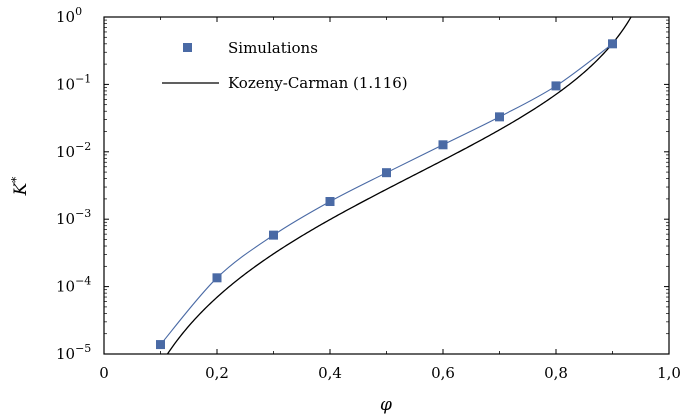 This screenshot has height=418, width=684. What do you see at coordinates (669, 373) in the screenshot?
I see `x-tick-label: 1,0` at bounding box center [669, 373].